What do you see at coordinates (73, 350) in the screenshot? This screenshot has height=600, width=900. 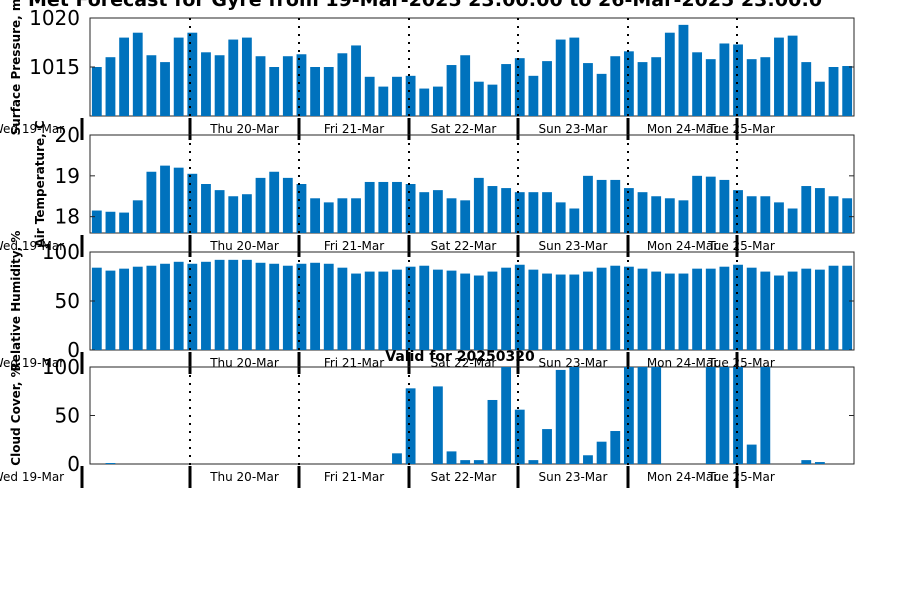 I see `y-tick-label: 0` at bounding box center [73, 350].